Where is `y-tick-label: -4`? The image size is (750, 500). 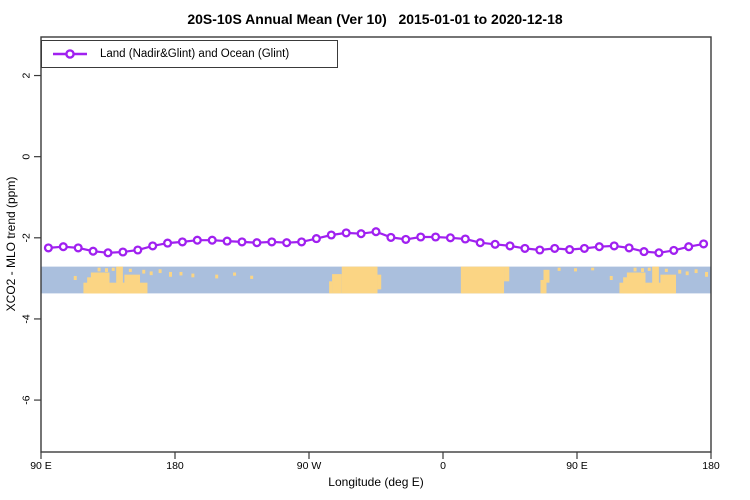 y-tick-label: -4 is located at coordinates (27, 318).